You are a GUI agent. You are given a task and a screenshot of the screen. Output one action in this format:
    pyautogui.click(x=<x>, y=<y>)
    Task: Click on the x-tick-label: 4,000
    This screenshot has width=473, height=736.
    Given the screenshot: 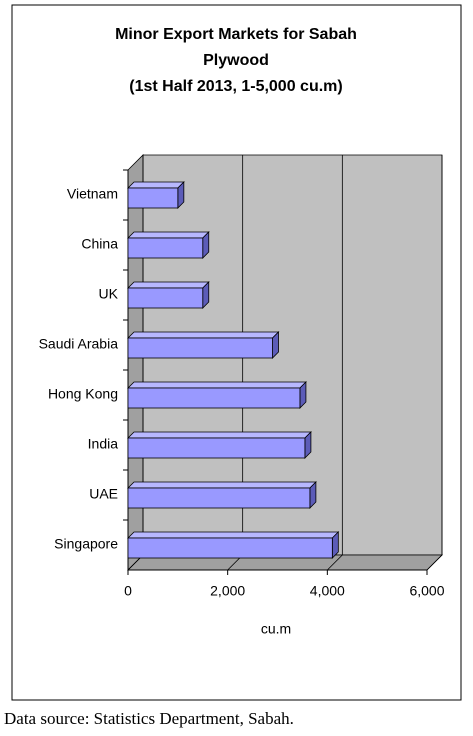 What is the action you would take?
    pyautogui.click(x=327, y=591)
    